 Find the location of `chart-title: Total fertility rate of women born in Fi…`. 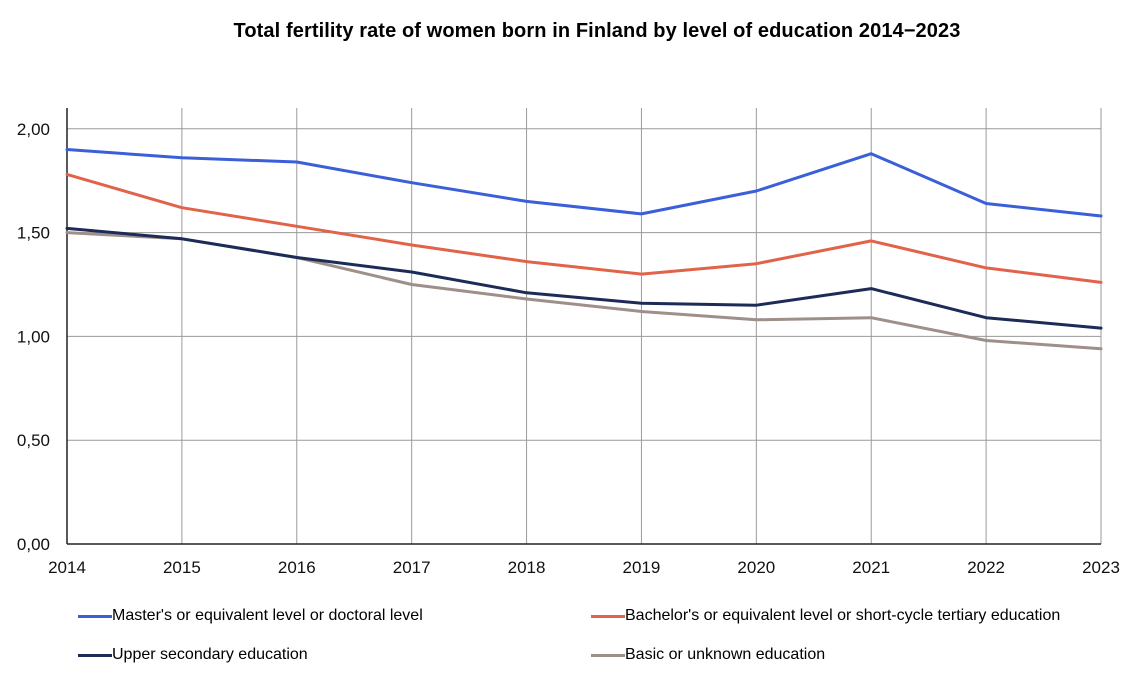

chart-title: Total fertility rate of women born in Fi… is located at coordinates (597, 31).